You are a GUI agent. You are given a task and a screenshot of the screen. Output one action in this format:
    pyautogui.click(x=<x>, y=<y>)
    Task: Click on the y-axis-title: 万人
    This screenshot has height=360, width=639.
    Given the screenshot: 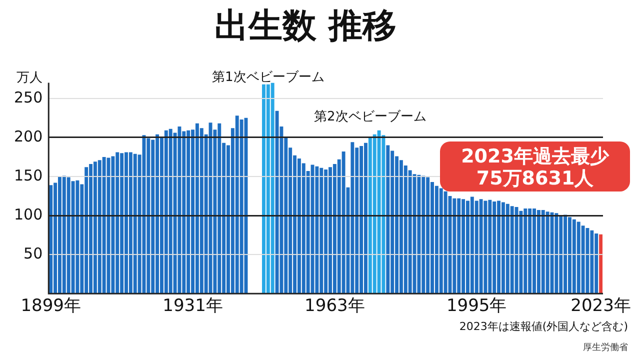 What is the action you would take?
    pyautogui.click(x=29, y=78)
    